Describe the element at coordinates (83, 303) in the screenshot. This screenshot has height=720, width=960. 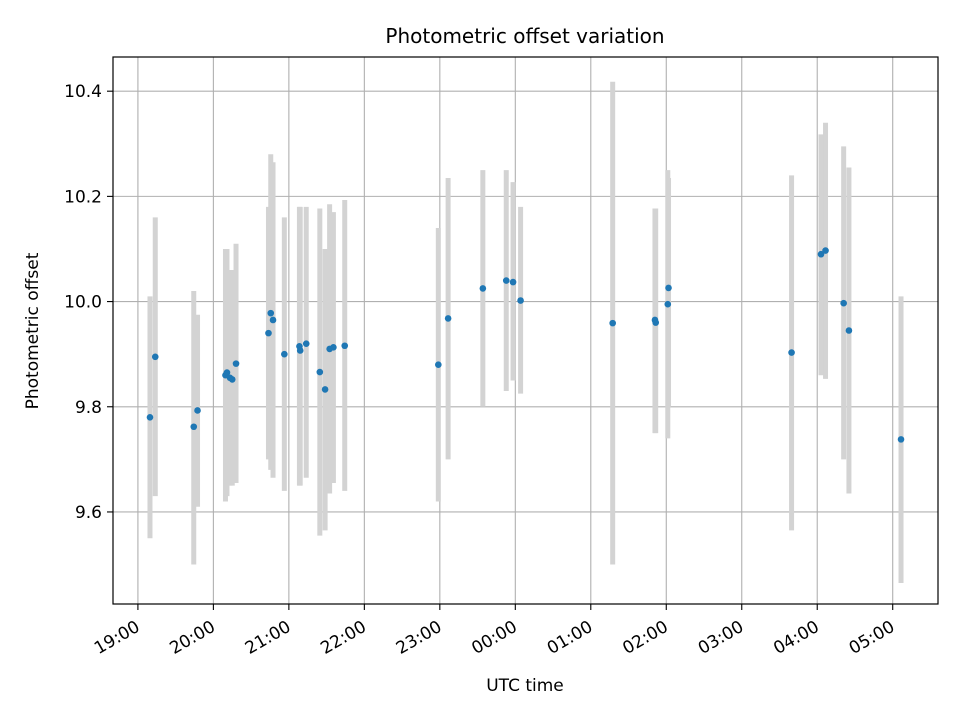
I see `y-tick-label: 10.0` at that location.